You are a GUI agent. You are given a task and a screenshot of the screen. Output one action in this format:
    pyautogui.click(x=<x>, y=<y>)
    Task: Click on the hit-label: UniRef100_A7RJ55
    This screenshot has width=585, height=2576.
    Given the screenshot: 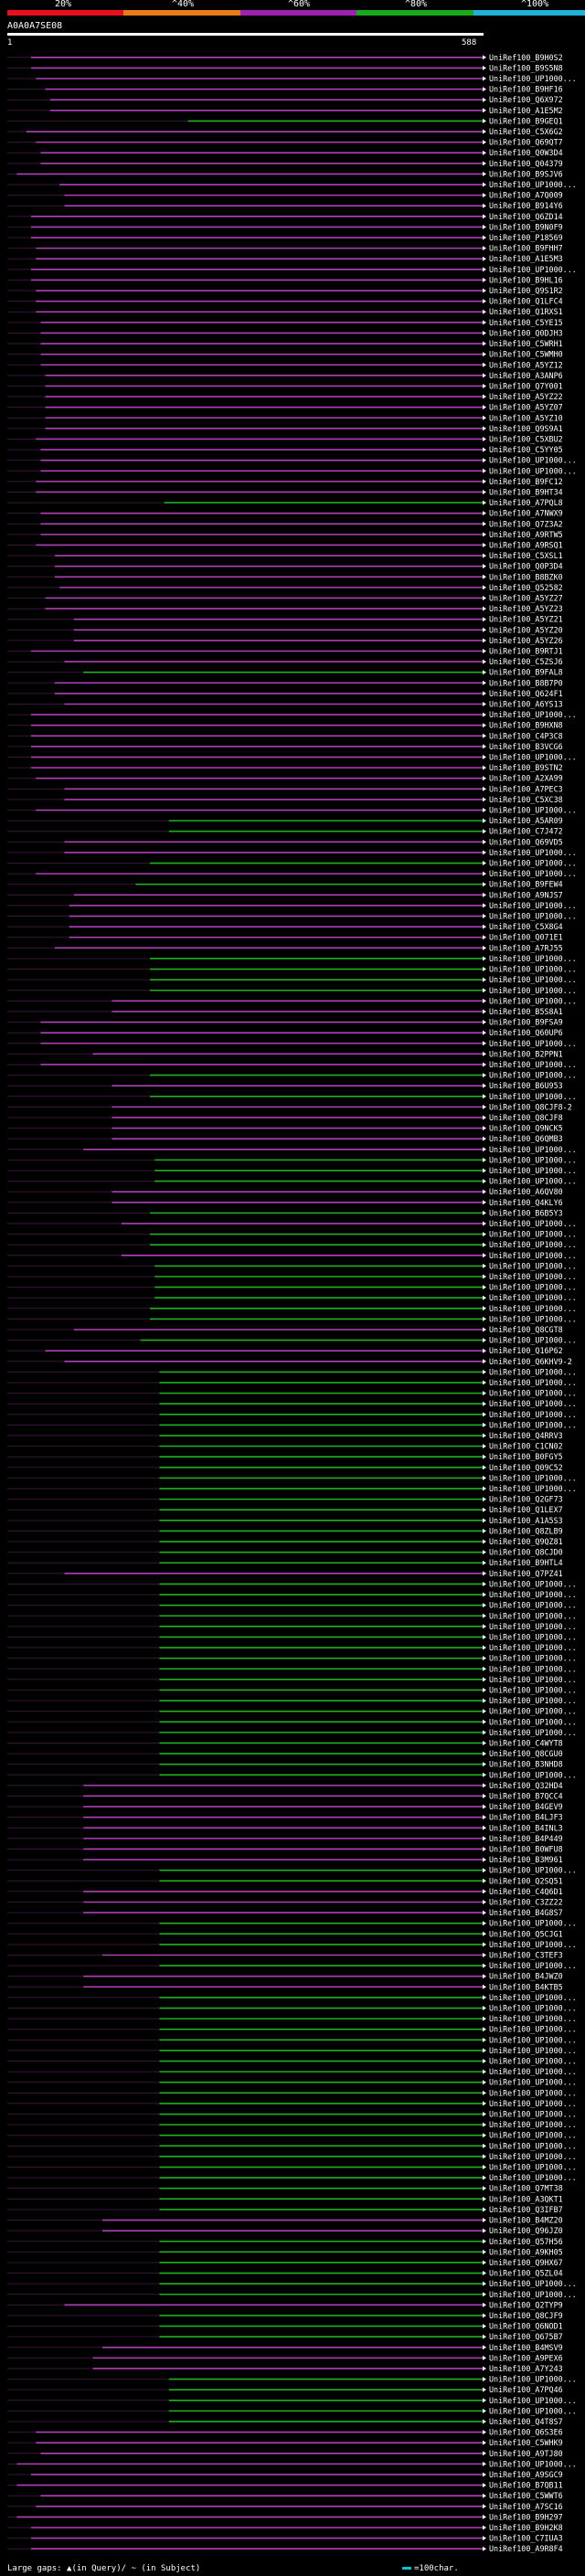 What is the action you would take?
    pyautogui.click(x=526, y=947)
    